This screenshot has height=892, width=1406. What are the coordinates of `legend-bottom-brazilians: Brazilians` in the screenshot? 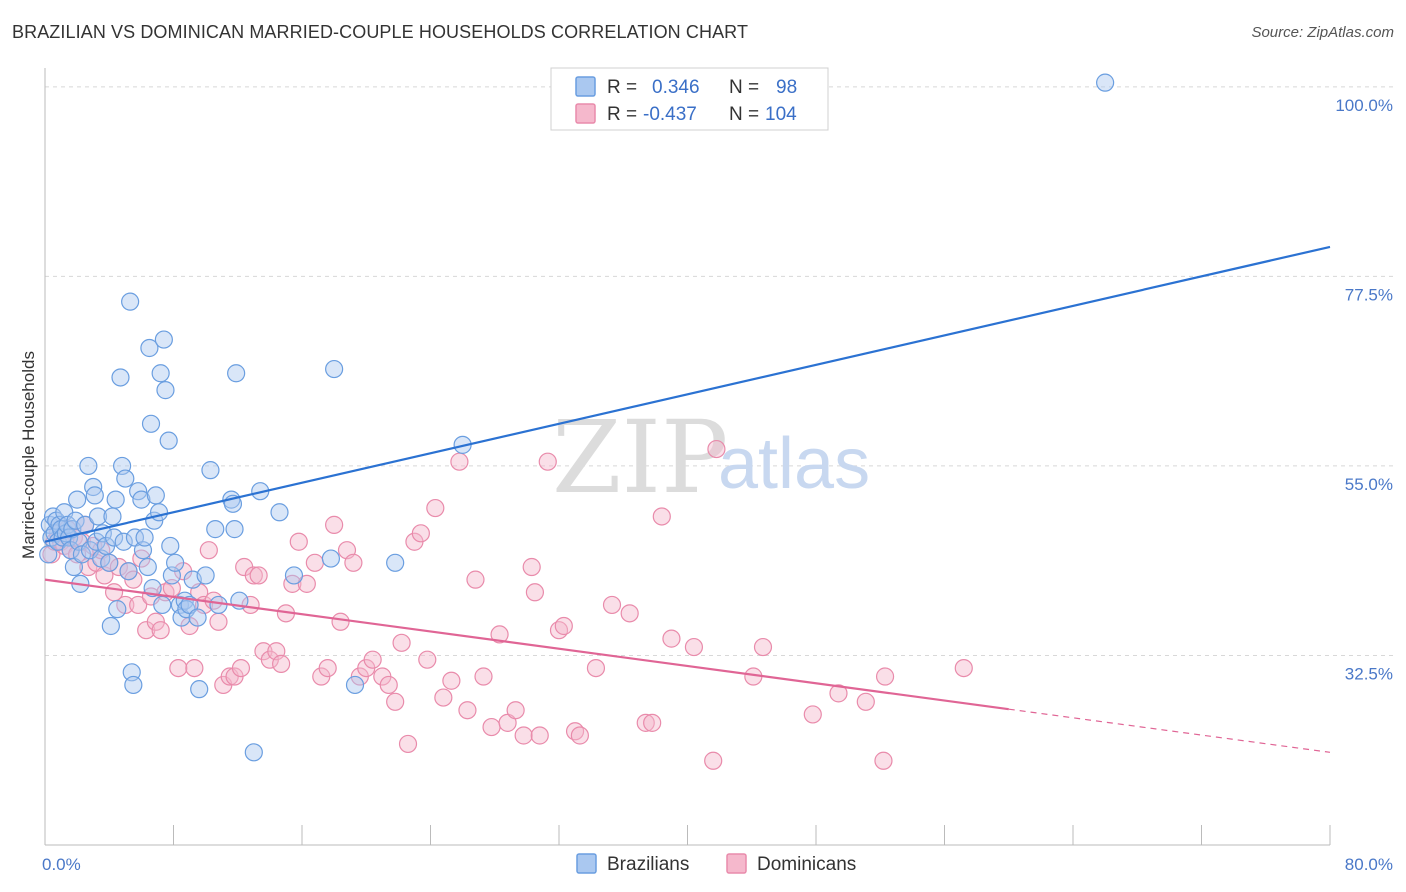 It's located at (648, 864).